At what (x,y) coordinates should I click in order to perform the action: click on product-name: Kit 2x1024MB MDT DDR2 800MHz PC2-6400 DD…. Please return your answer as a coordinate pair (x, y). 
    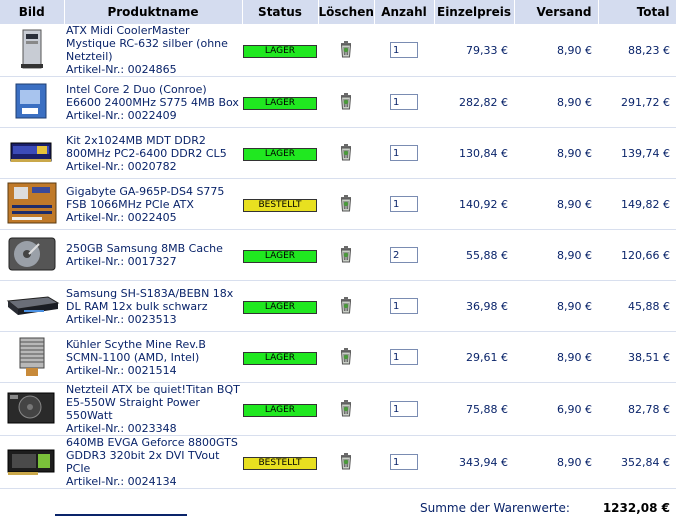
    Looking at the image, I should click on (146, 146).